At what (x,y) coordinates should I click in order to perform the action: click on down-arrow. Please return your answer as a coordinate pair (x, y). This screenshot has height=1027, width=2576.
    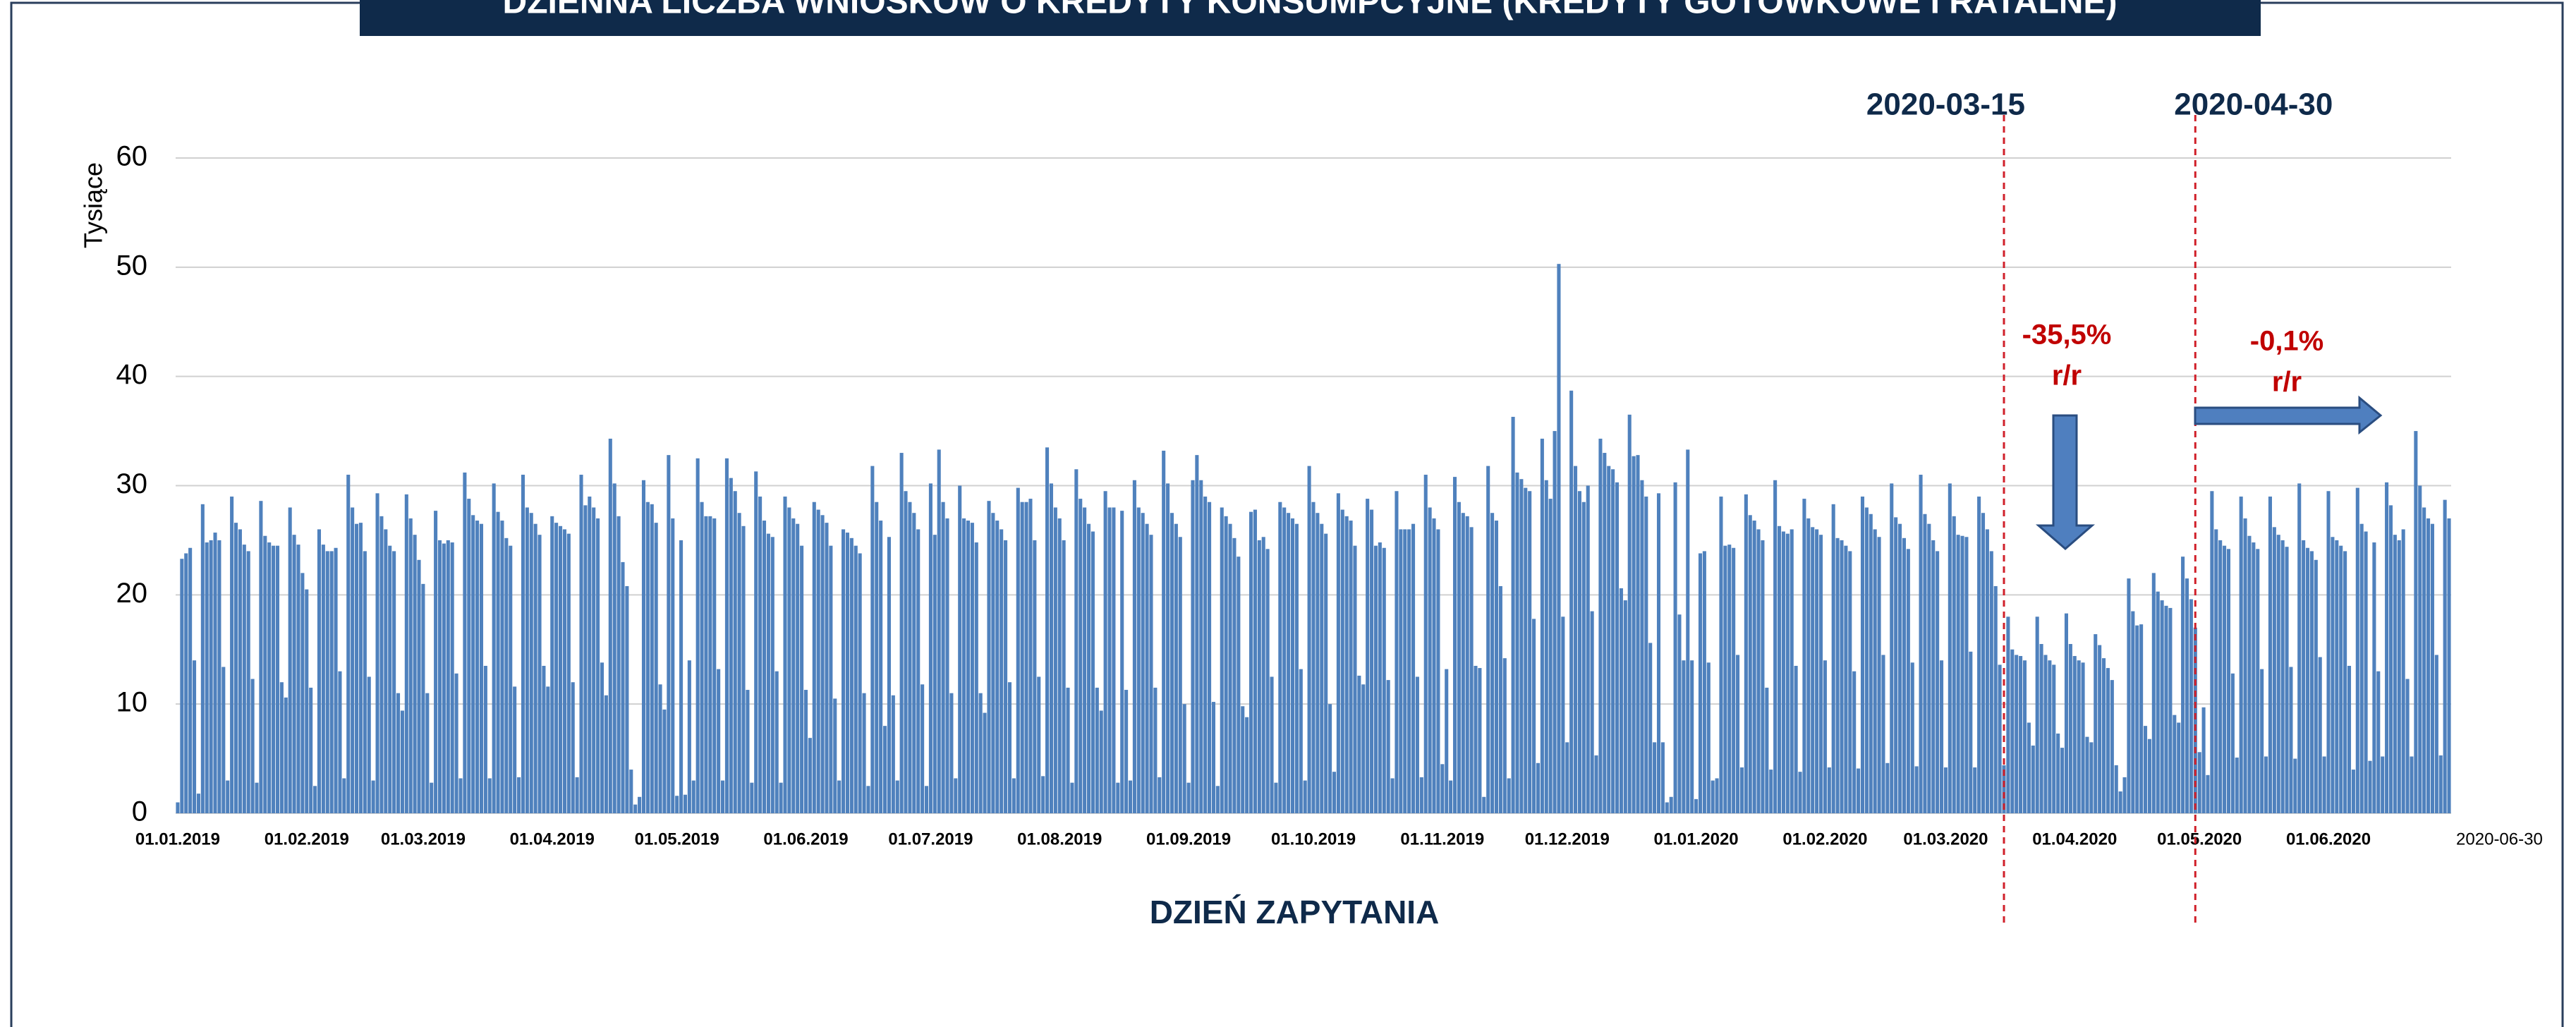
    Looking at the image, I should click on (2065, 482).